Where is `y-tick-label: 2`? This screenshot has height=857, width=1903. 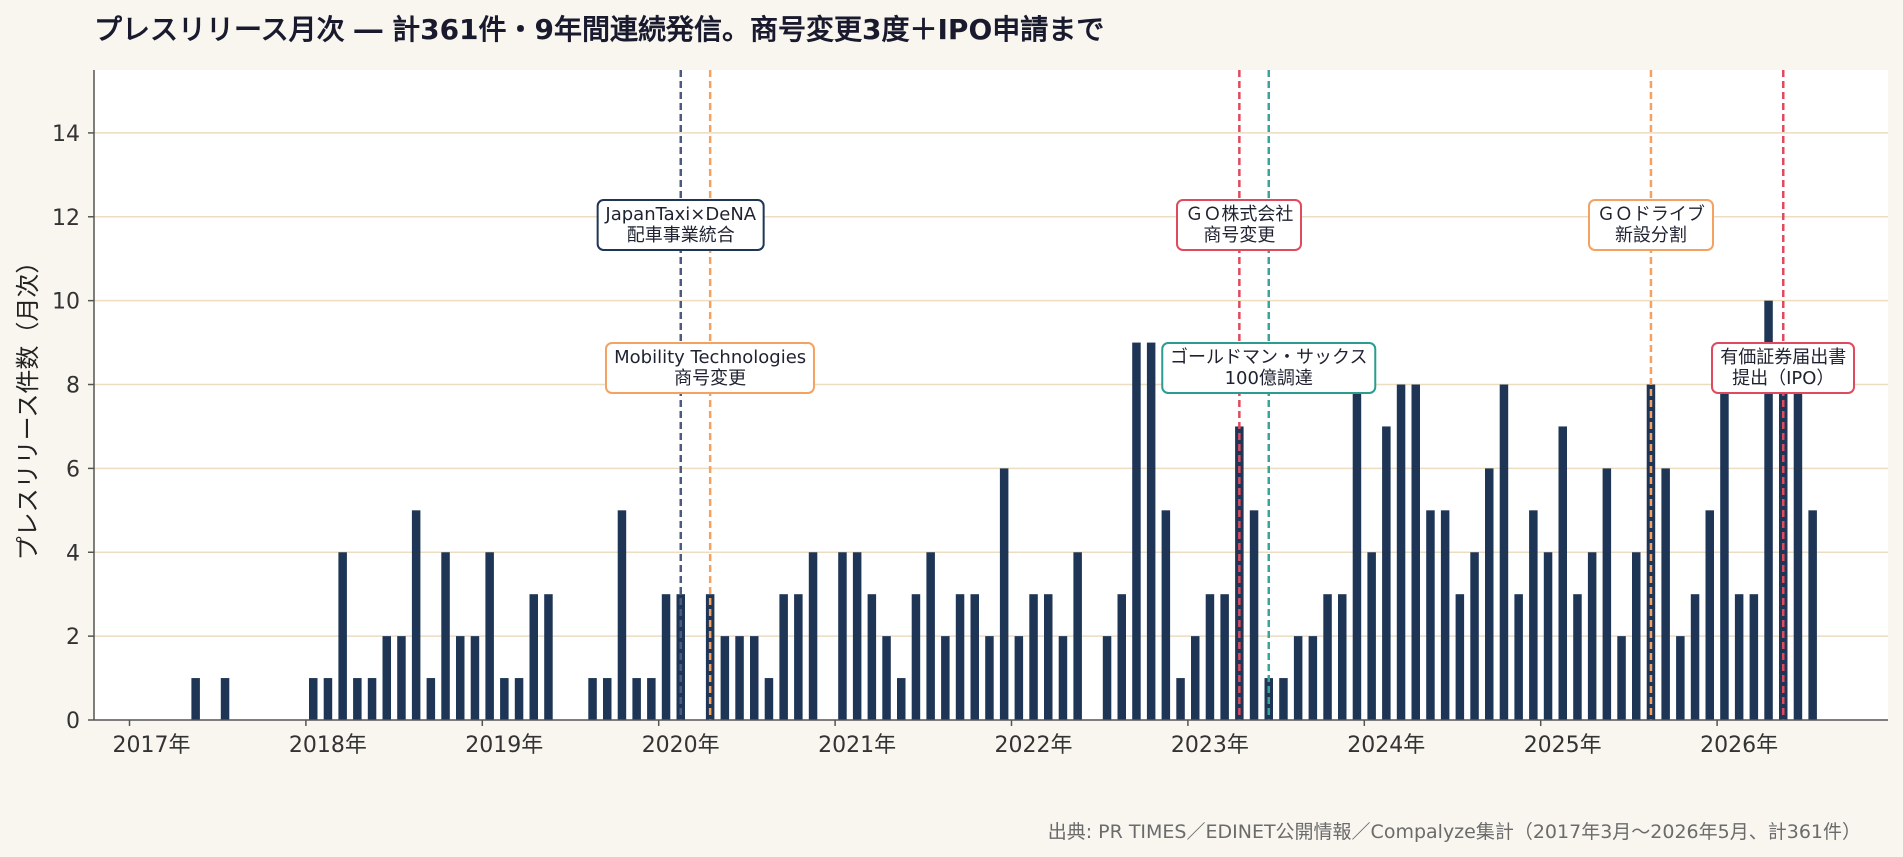 y-tick-label: 2 is located at coordinates (73, 637).